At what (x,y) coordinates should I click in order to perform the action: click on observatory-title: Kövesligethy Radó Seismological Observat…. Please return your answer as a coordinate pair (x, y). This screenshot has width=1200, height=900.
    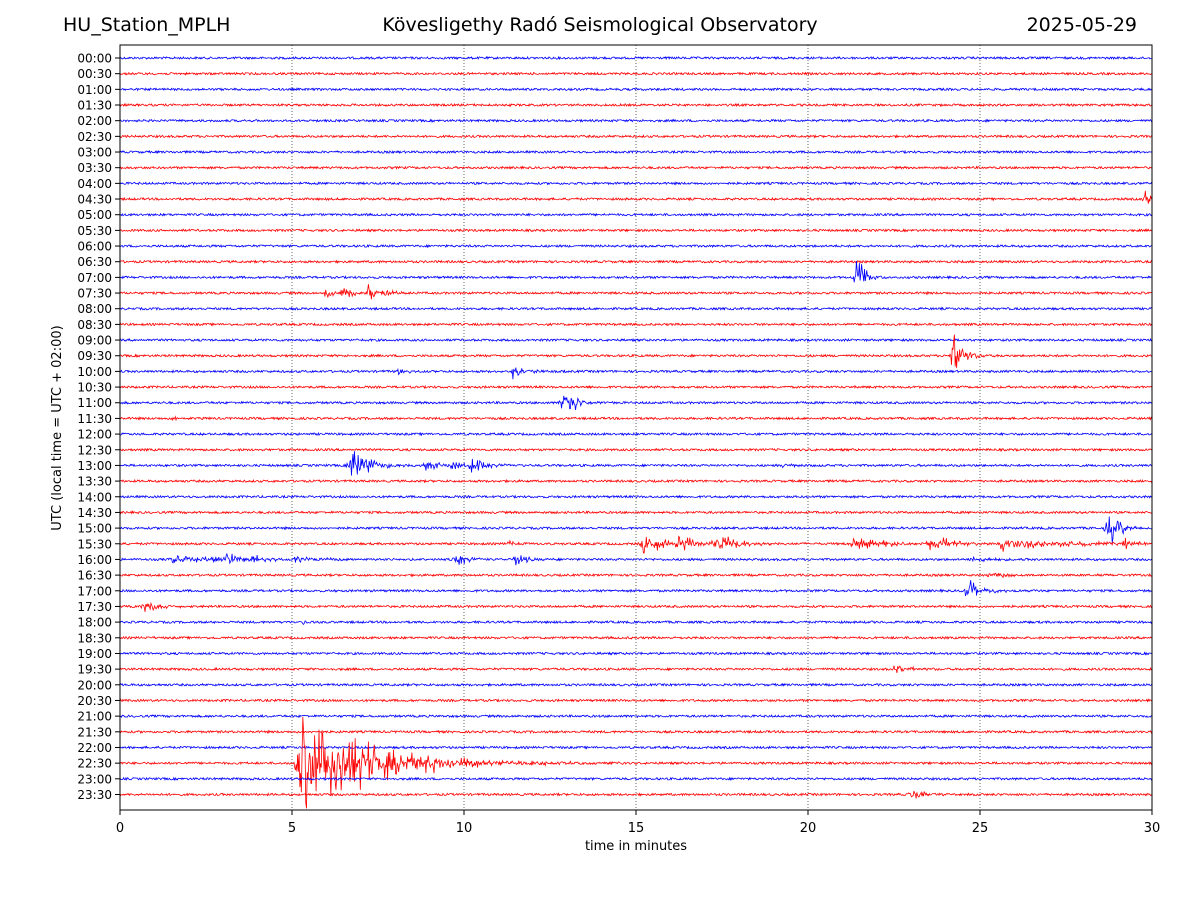
    Looking at the image, I should click on (600, 25).